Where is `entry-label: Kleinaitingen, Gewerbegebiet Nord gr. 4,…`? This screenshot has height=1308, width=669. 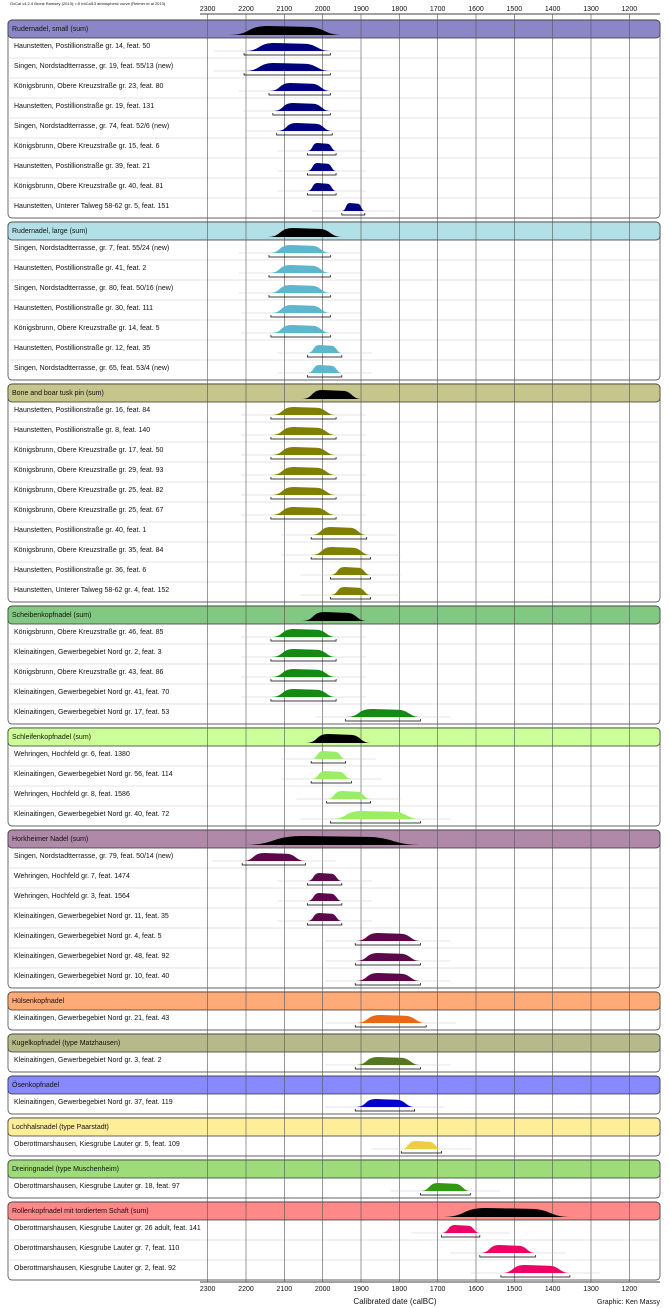 entry-label: Kleinaitingen, Gewerbegebiet Nord gr. 4,… is located at coordinates (88, 936).